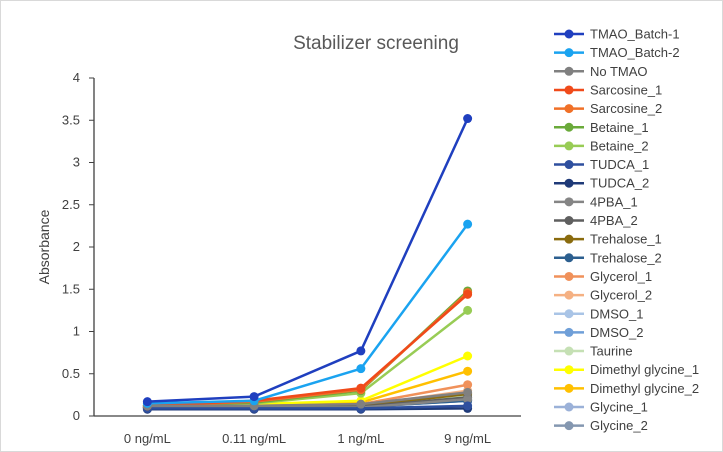  I want to click on legend-label: Glycerol_2, so click(621, 295).